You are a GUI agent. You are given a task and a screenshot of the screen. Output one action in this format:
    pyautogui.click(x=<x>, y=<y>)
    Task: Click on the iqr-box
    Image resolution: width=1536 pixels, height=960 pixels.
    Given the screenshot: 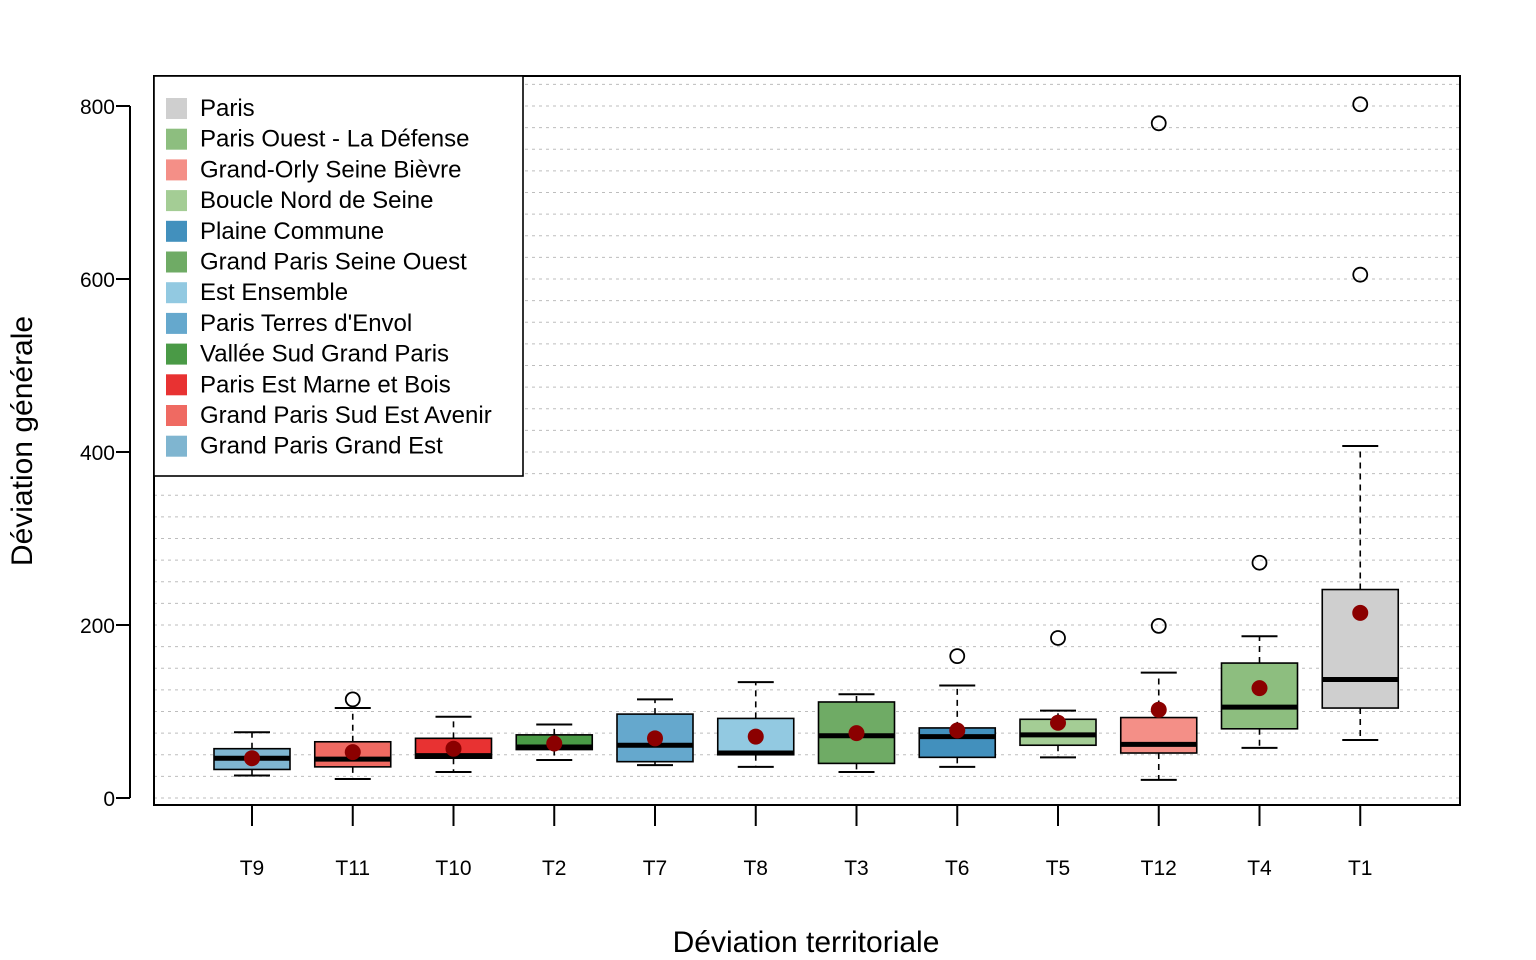 What is the action you would take?
    pyautogui.click(x=1158, y=735)
    